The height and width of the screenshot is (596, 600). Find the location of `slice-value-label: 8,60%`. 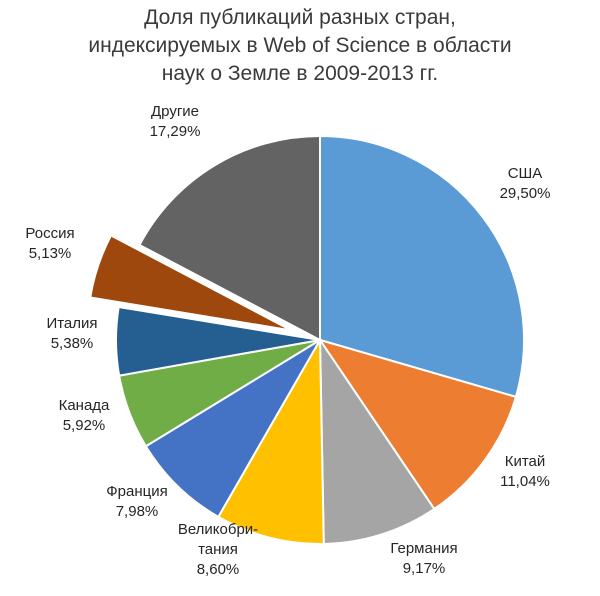

slice-value-label: 8,60% is located at coordinates (218, 569).